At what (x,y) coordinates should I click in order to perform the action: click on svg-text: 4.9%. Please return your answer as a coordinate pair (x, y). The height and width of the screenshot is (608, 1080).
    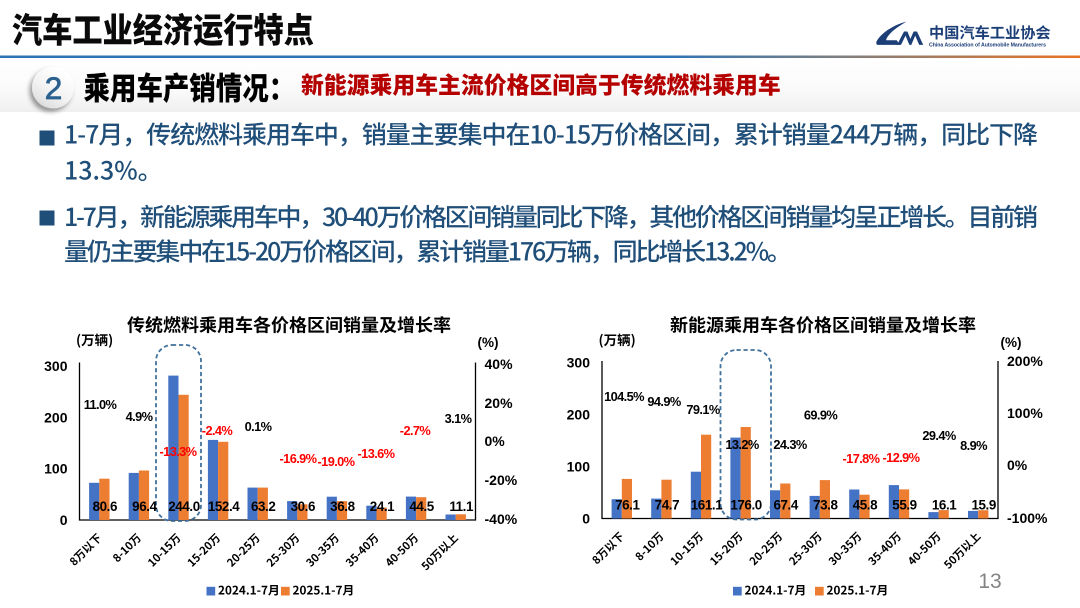
    Looking at the image, I should click on (140, 416).